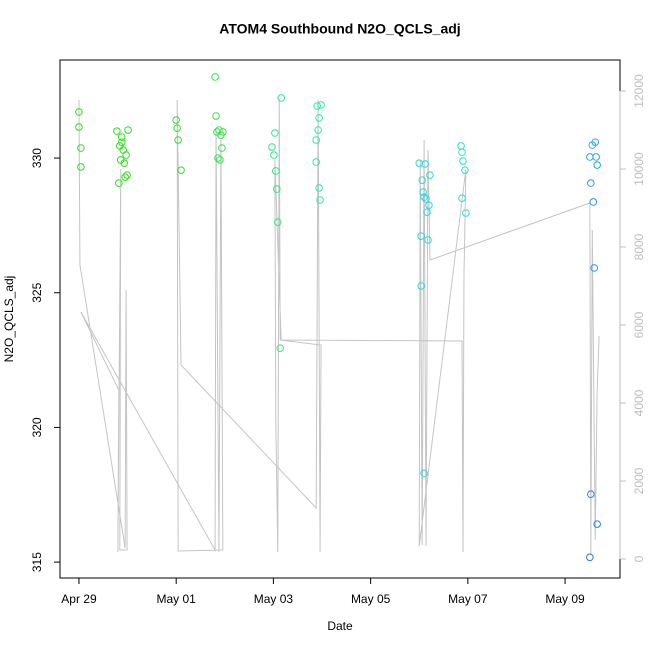  Describe the element at coordinates (177, 599) in the screenshot. I see `x-tick-label: May 01` at that location.